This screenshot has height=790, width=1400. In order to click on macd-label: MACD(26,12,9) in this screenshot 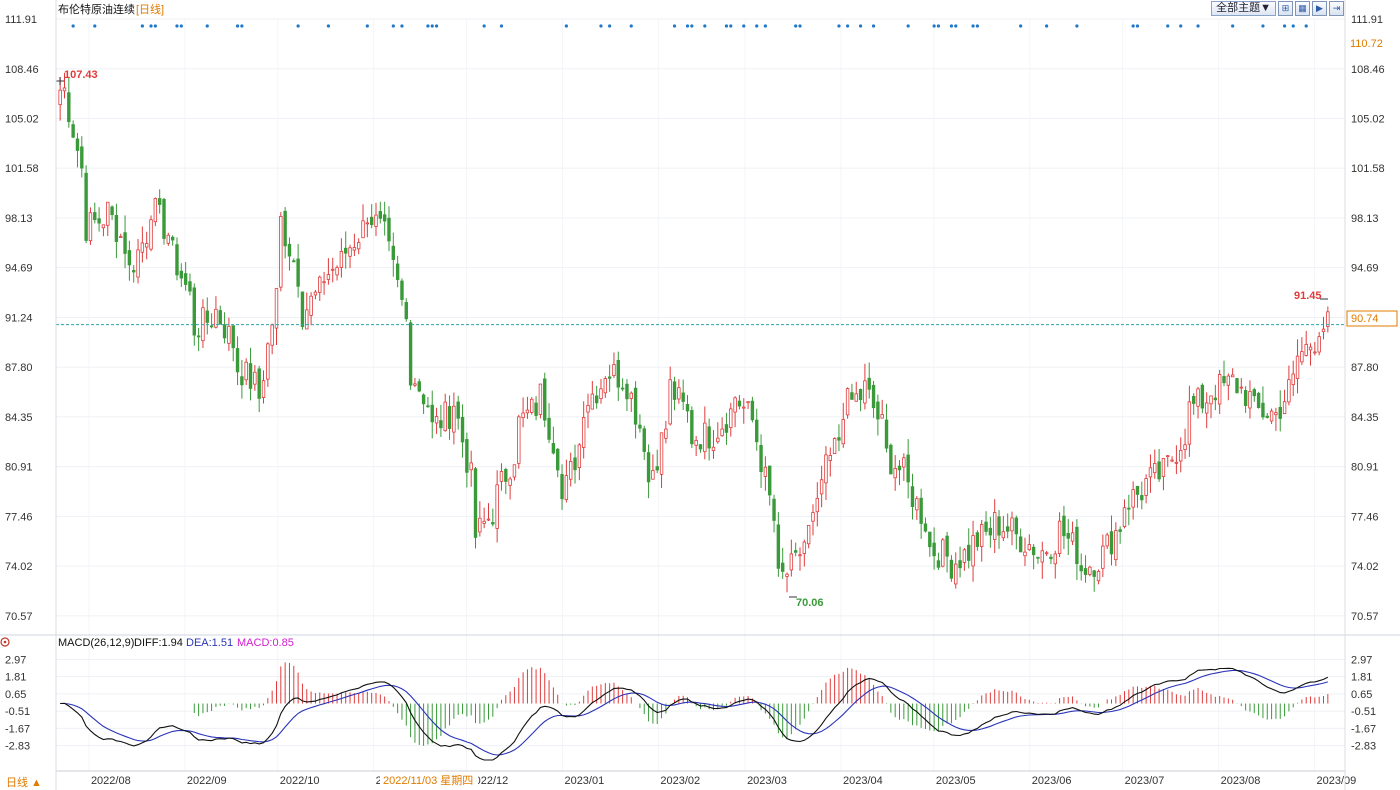, I will do `click(96, 643)`.